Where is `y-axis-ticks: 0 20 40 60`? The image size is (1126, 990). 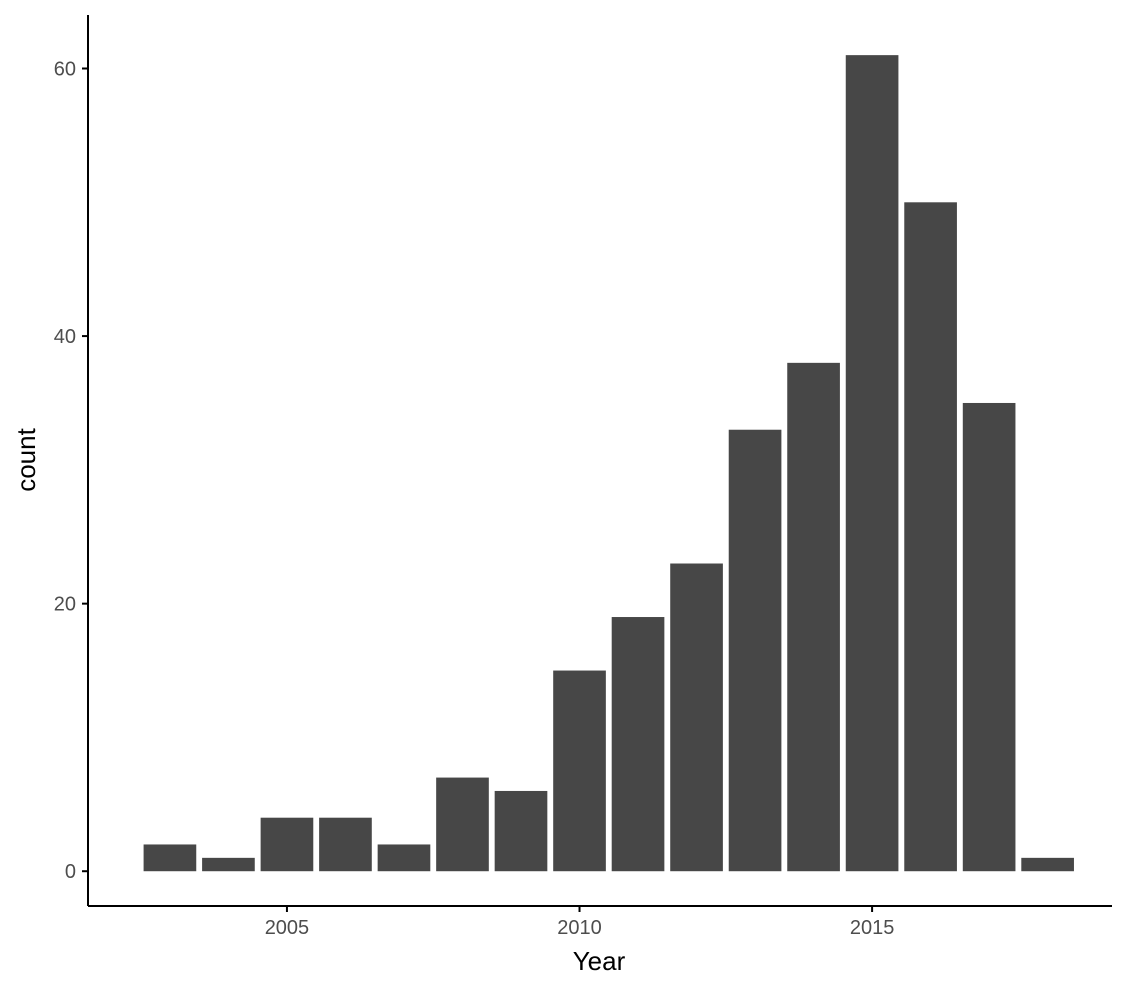
y-axis-ticks: 0 20 40 60 is located at coordinates (71, 471).